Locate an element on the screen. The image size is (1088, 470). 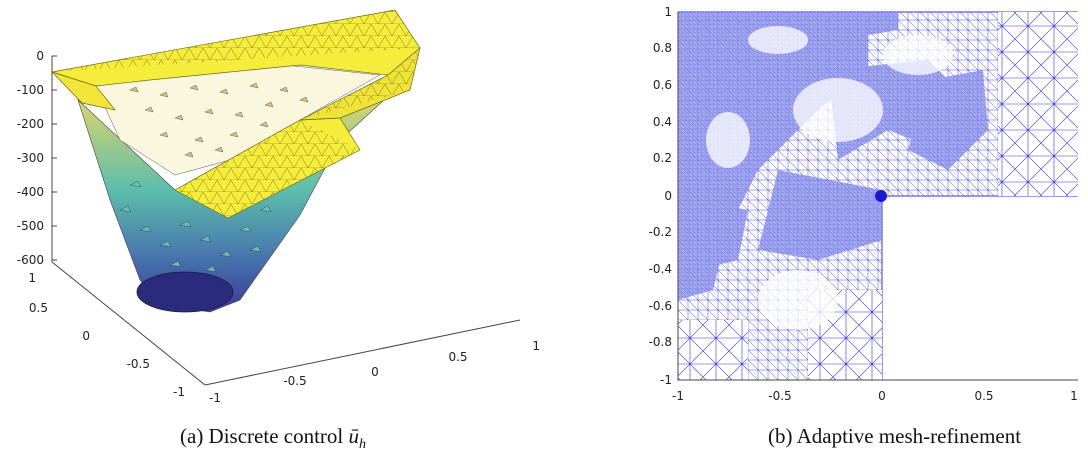
caption-a: (a) Discrete control ūh is located at coordinates (273, 438).